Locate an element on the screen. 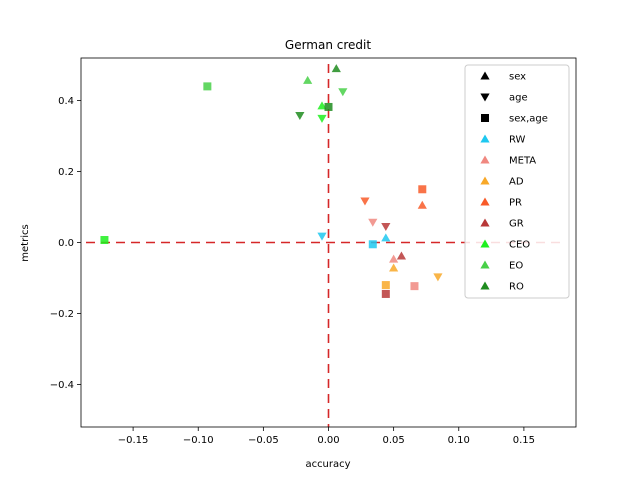  legend-label-sex: sex is located at coordinates (517, 77).